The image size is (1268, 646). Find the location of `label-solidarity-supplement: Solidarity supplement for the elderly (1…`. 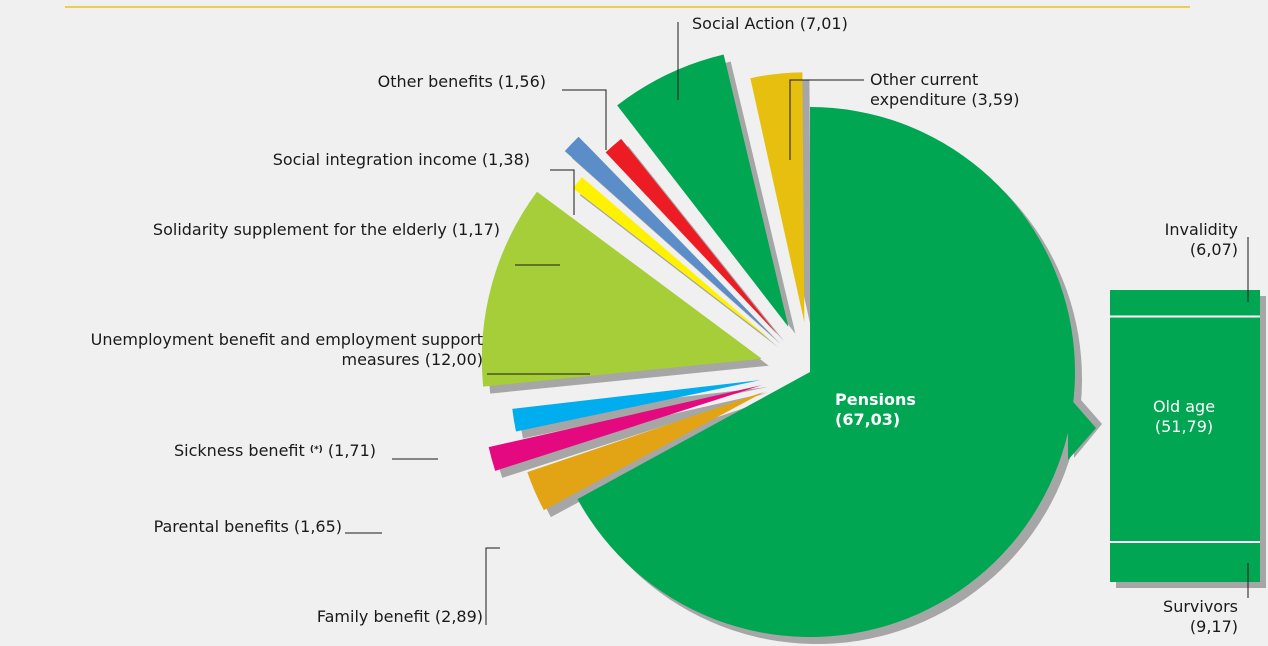

label-solidarity-supplement: Solidarity supplement for the elderly (1… is located at coordinates (326, 229).